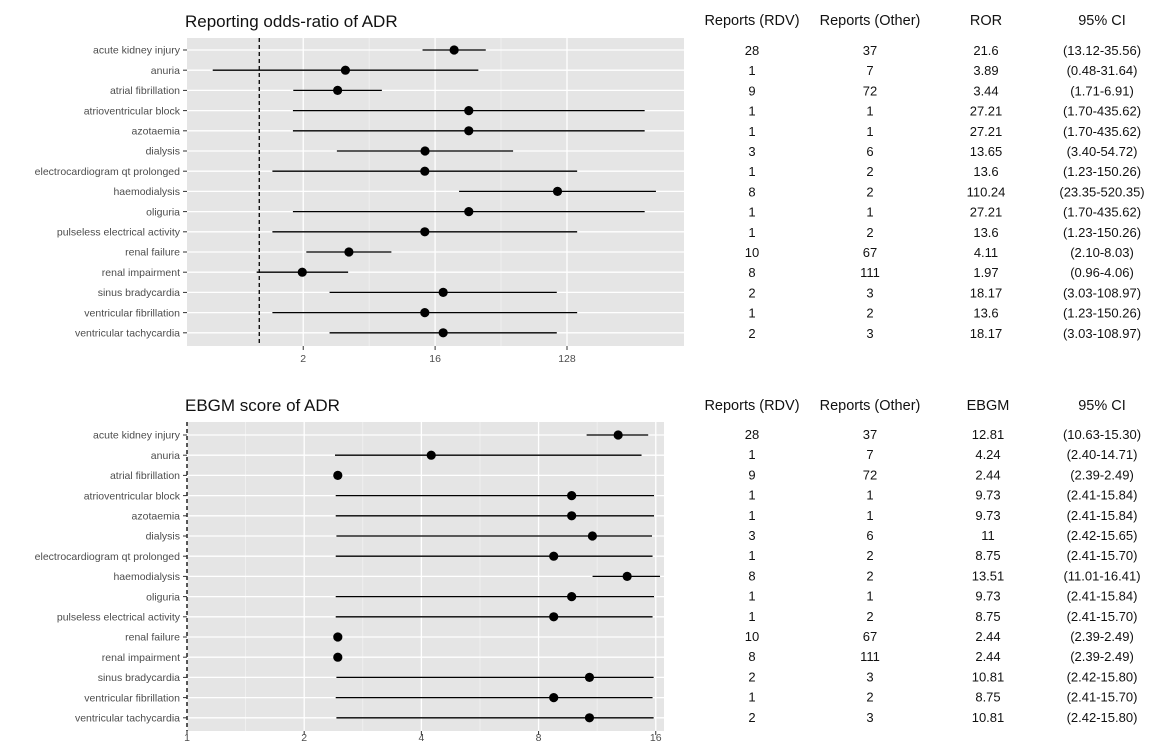  What do you see at coordinates (165, 456) in the screenshot?
I see `category-label: anuria` at bounding box center [165, 456].